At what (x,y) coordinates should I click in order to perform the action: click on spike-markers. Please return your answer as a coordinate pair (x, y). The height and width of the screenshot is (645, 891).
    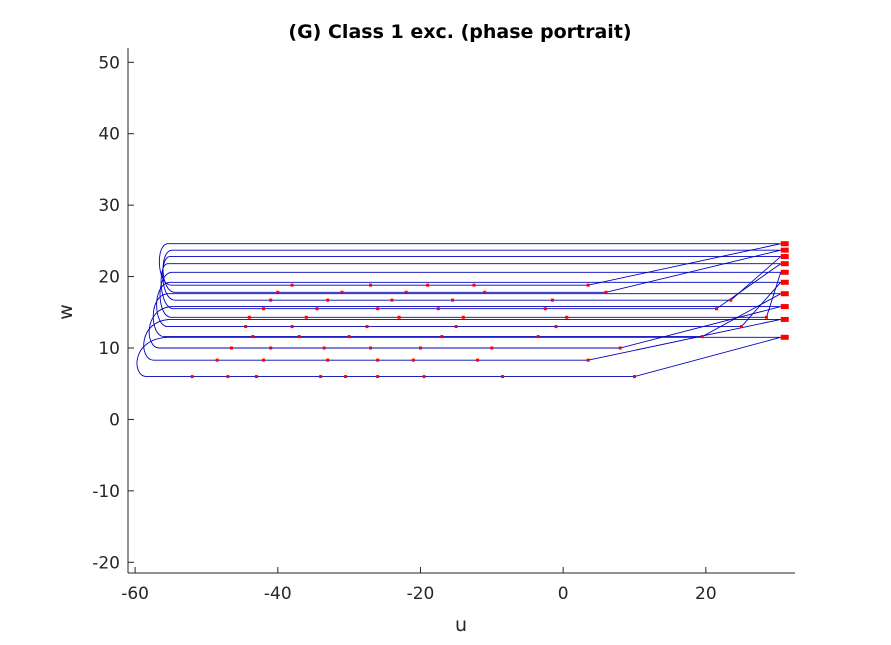
    Looking at the image, I should click on (489, 310).